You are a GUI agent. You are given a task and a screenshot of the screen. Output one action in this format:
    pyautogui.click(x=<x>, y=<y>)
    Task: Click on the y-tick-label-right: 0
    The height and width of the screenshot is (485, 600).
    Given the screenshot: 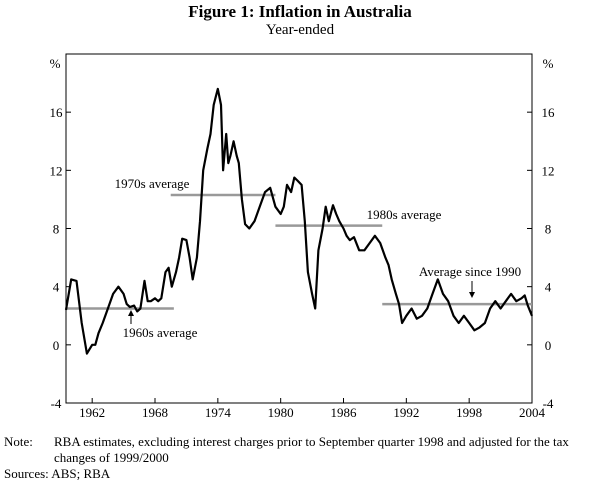 What is the action you would take?
    pyautogui.click(x=548, y=345)
    